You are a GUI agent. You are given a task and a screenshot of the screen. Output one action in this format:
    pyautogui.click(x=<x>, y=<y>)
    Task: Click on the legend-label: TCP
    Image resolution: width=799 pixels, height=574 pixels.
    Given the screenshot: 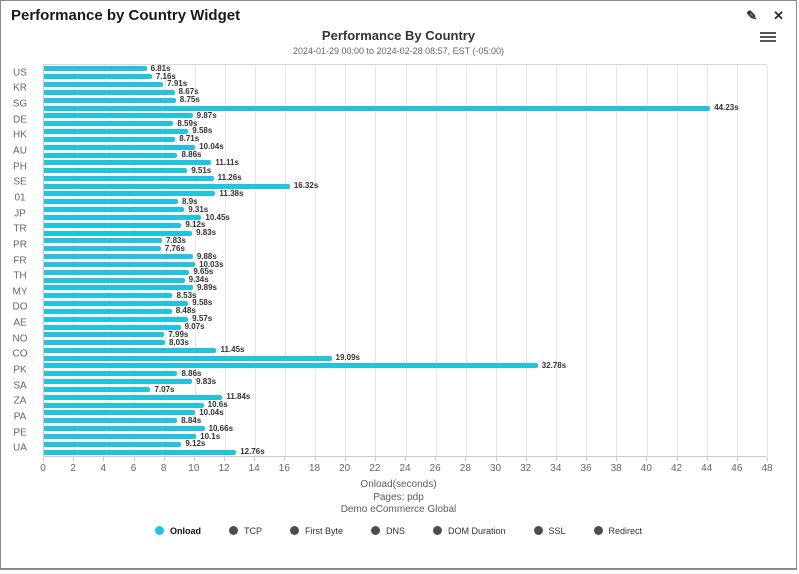 What is the action you would take?
    pyautogui.click(x=252, y=530)
    